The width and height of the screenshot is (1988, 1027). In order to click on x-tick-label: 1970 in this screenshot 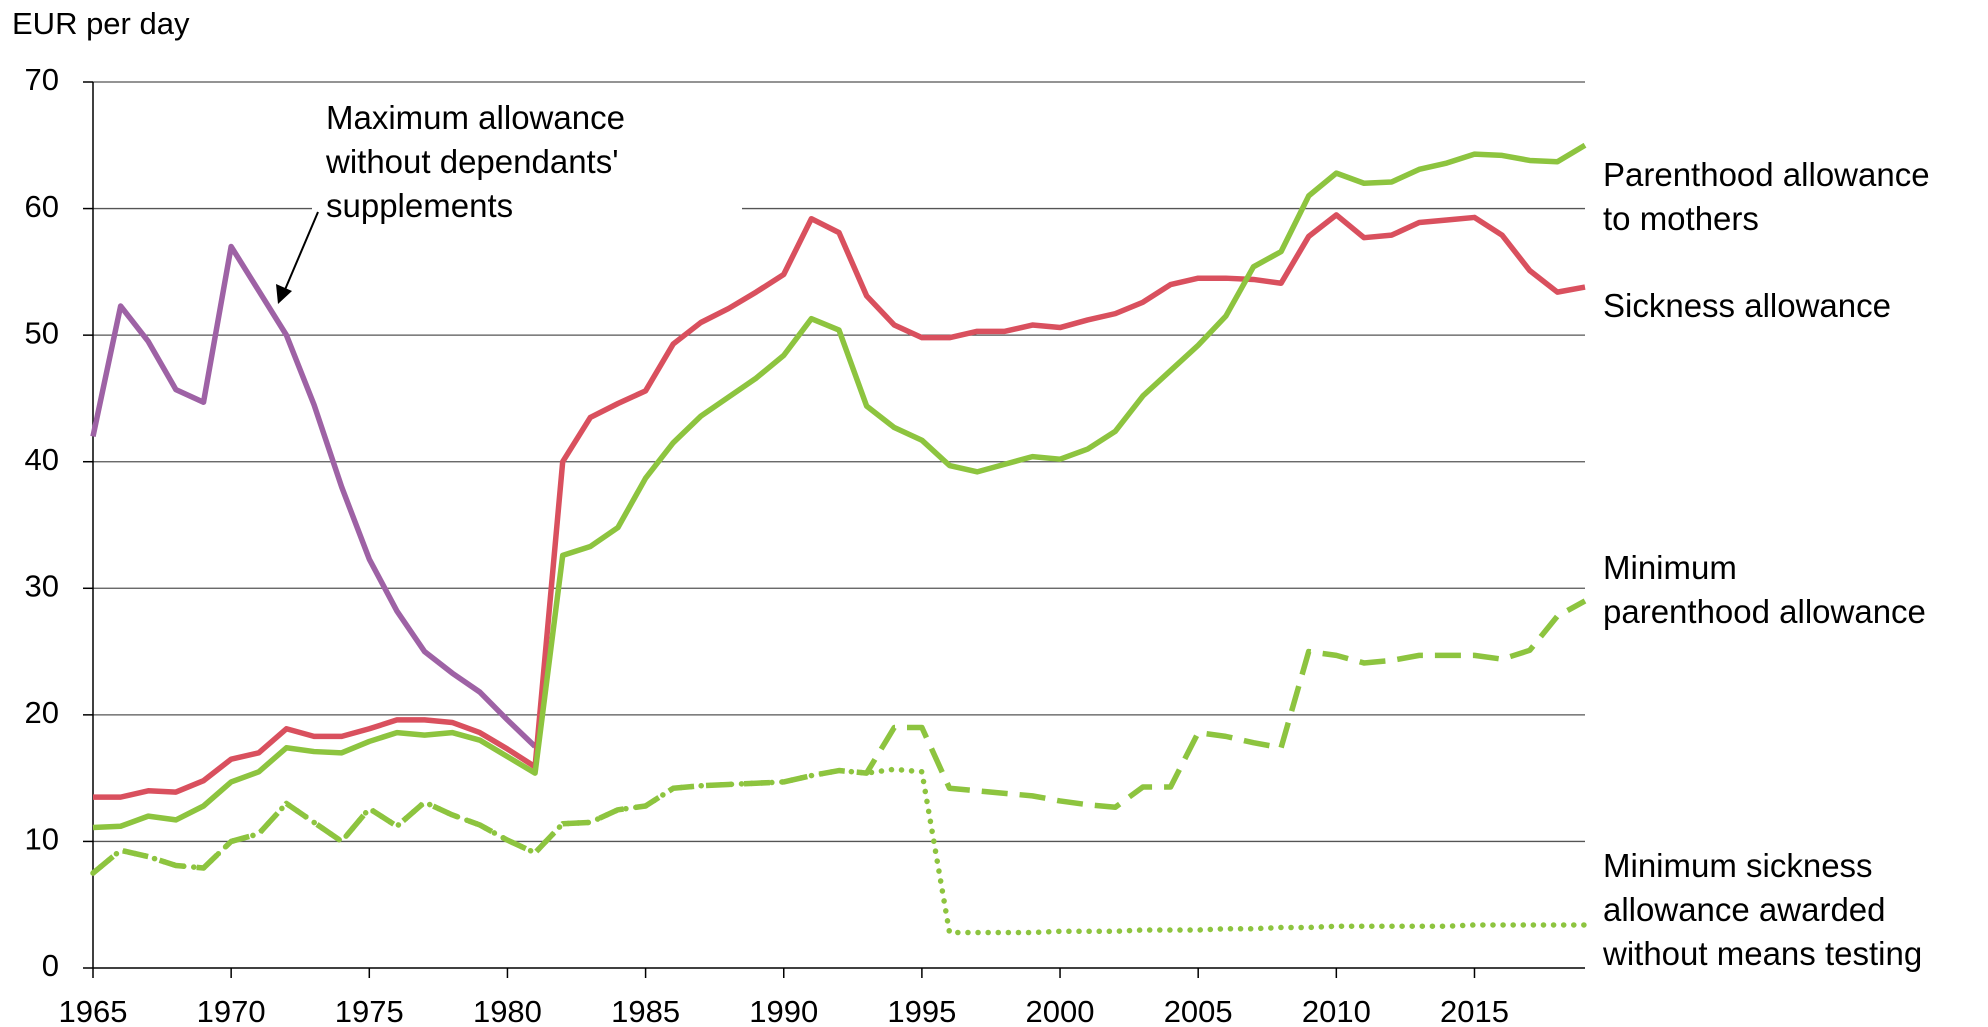, I will do `click(231, 1010)`.